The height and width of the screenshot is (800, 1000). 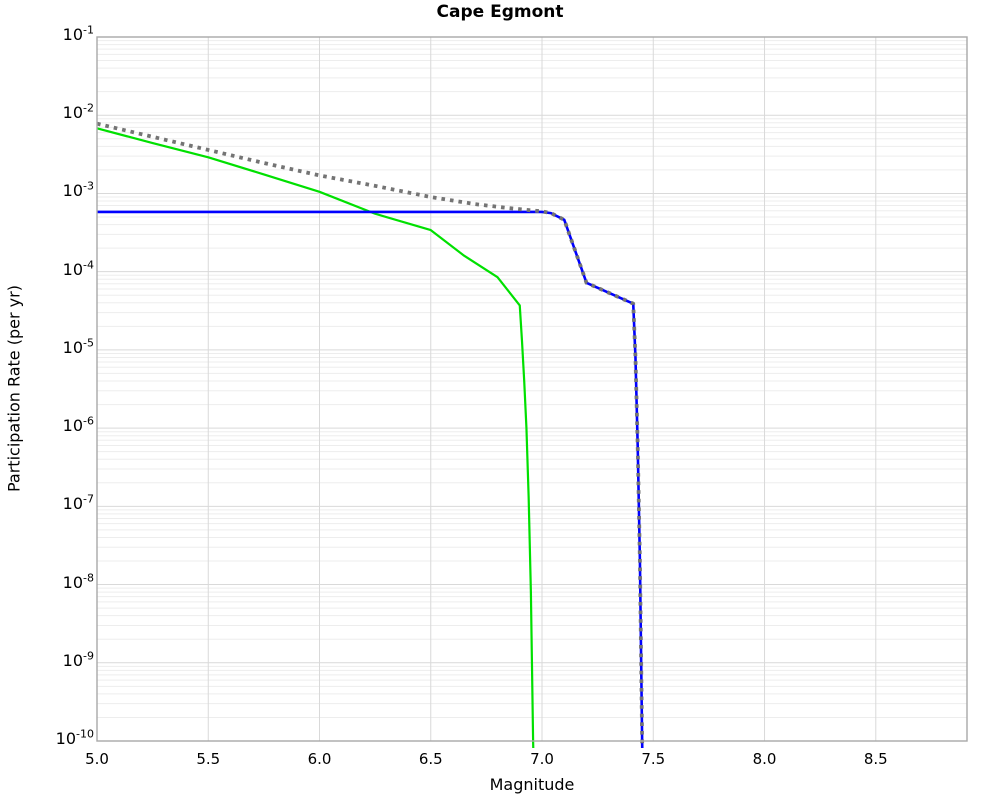 What do you see at coordinates (97, 759) in the screenshot?
I see `x-tick-label: 5.0` at bounding box center [97, 759].